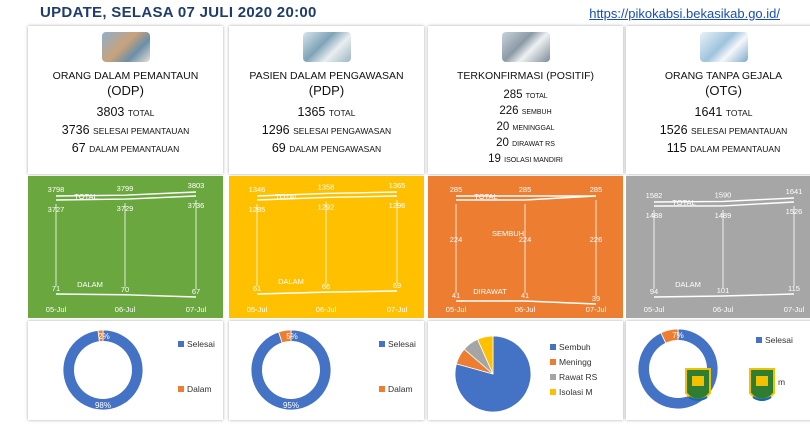 This screenshot has height=426, width=810. What do you see at coordinates (125, 76) in the screenshot?
I see `odp-title: ORANG DALAM PEMANTAUN` at bounding box center [125, 76].